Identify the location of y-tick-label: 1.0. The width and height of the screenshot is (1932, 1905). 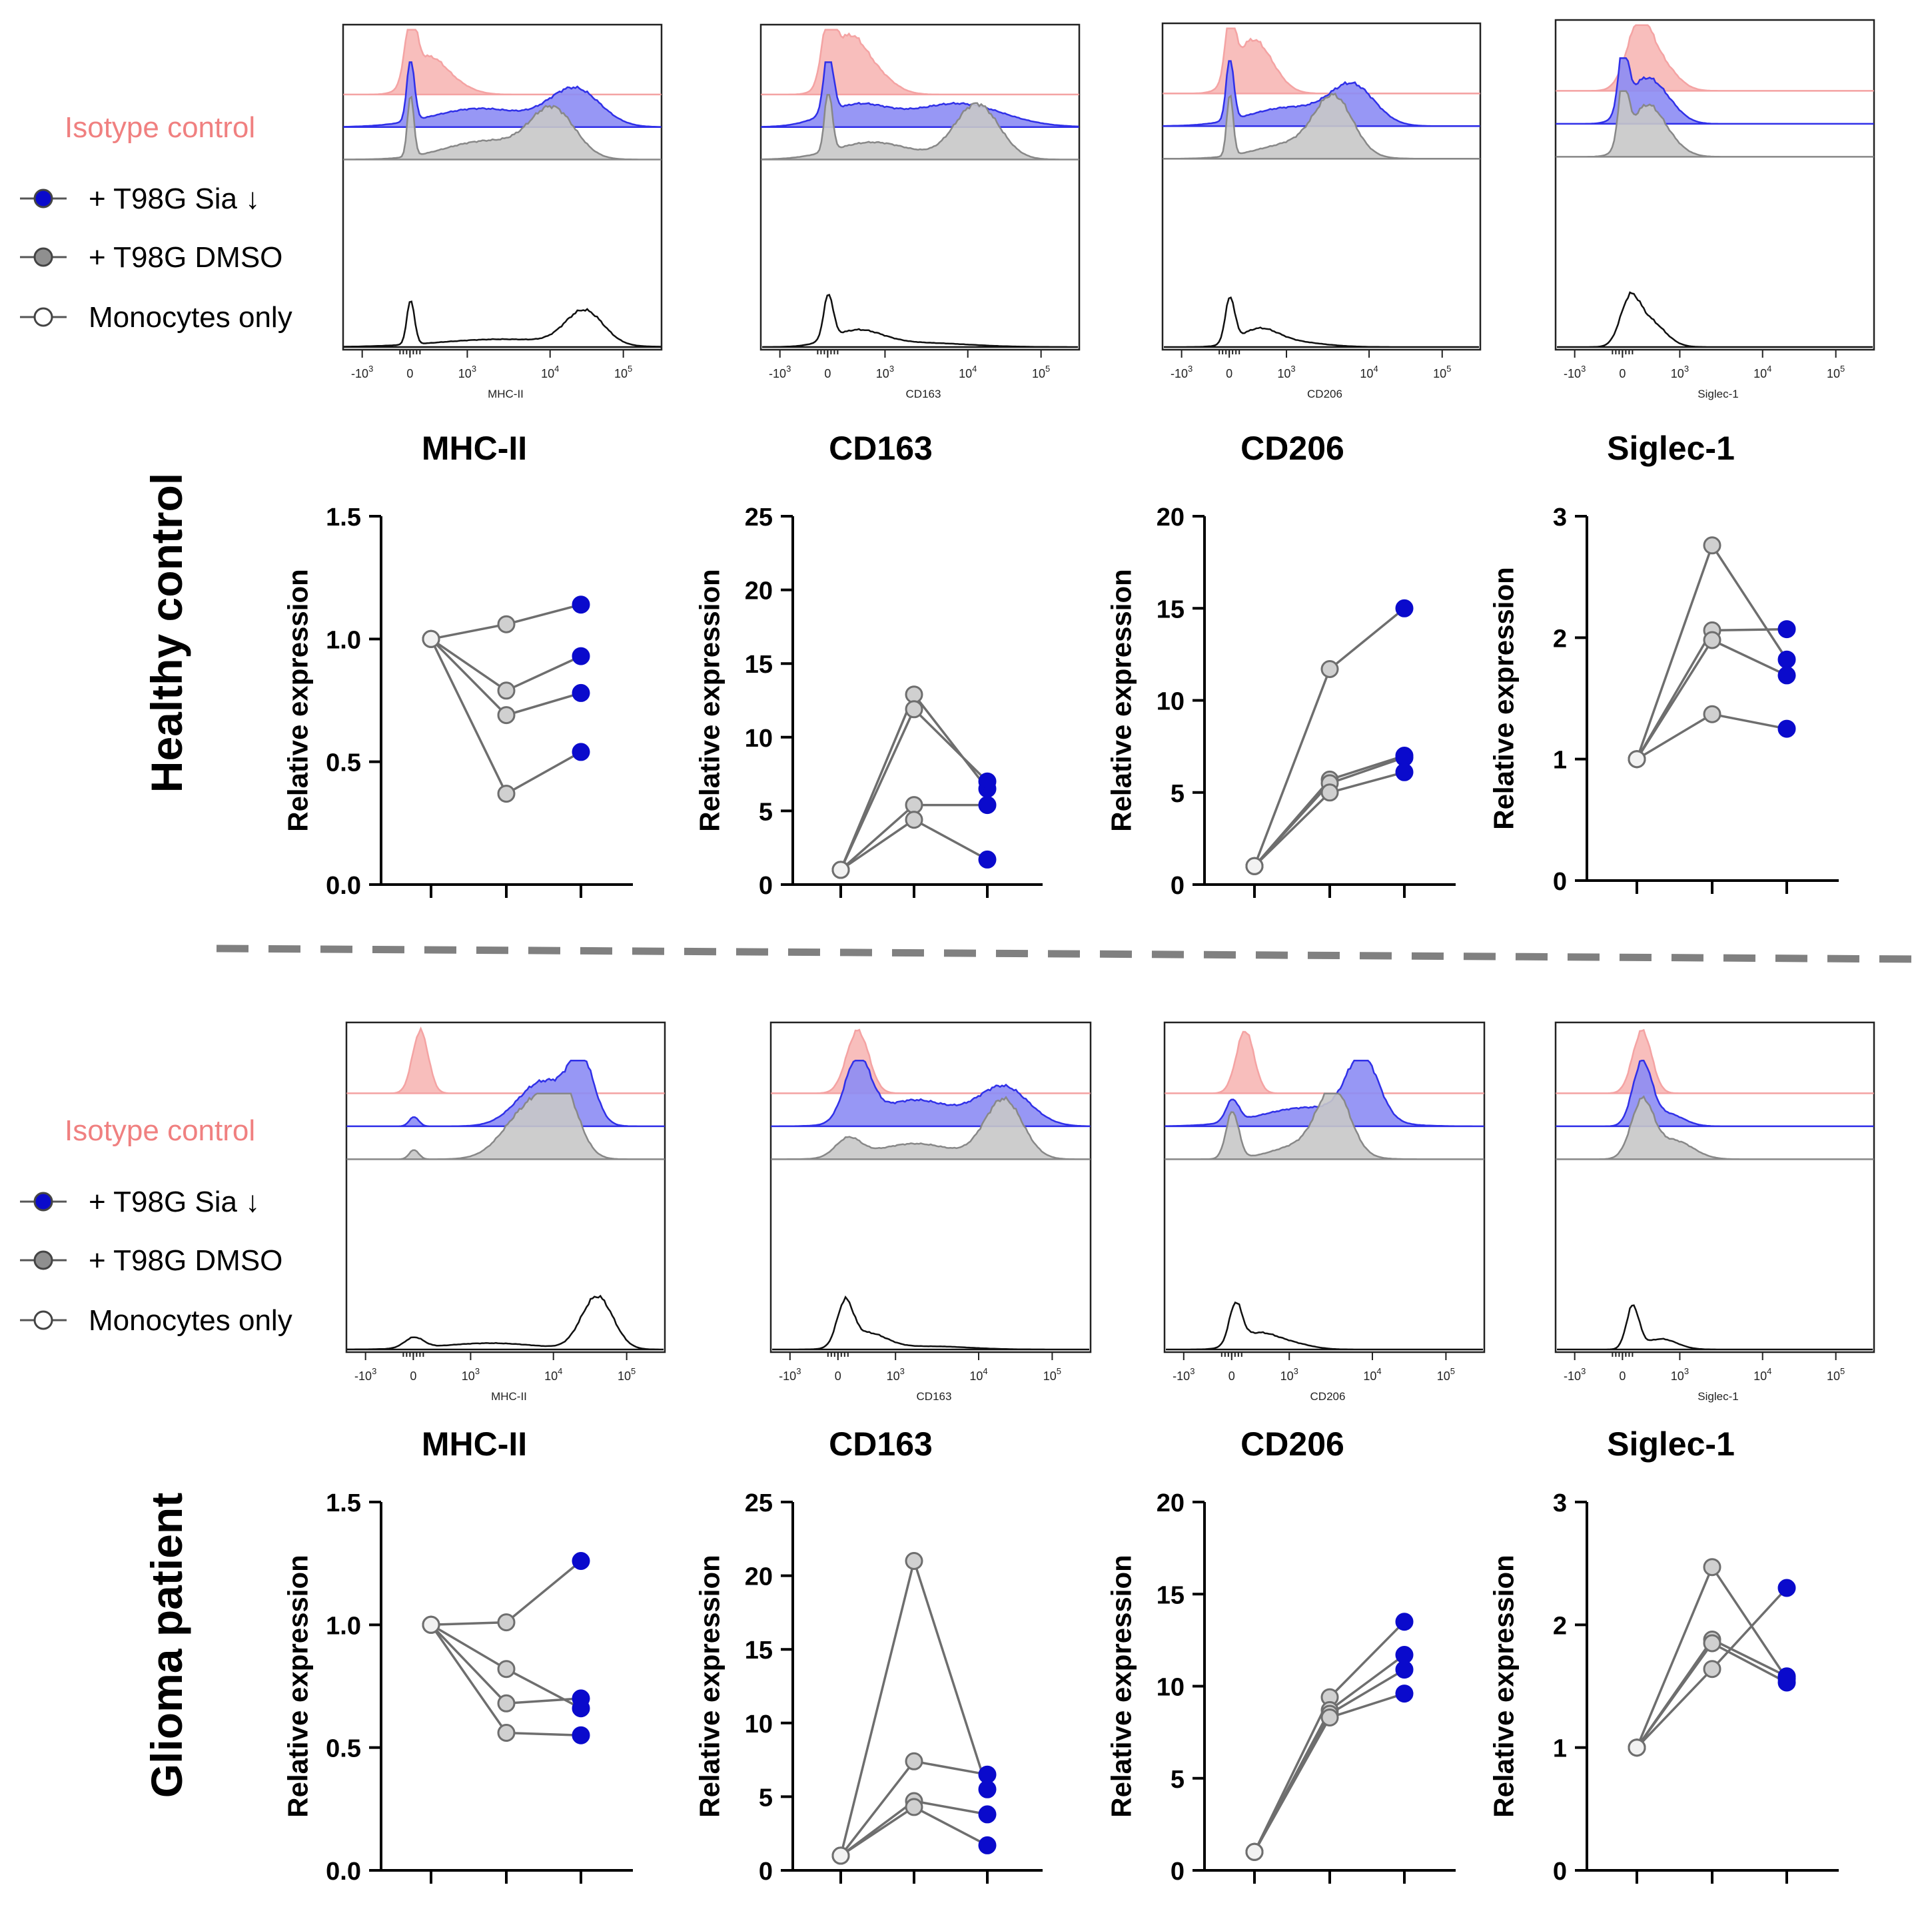
(343, 640).